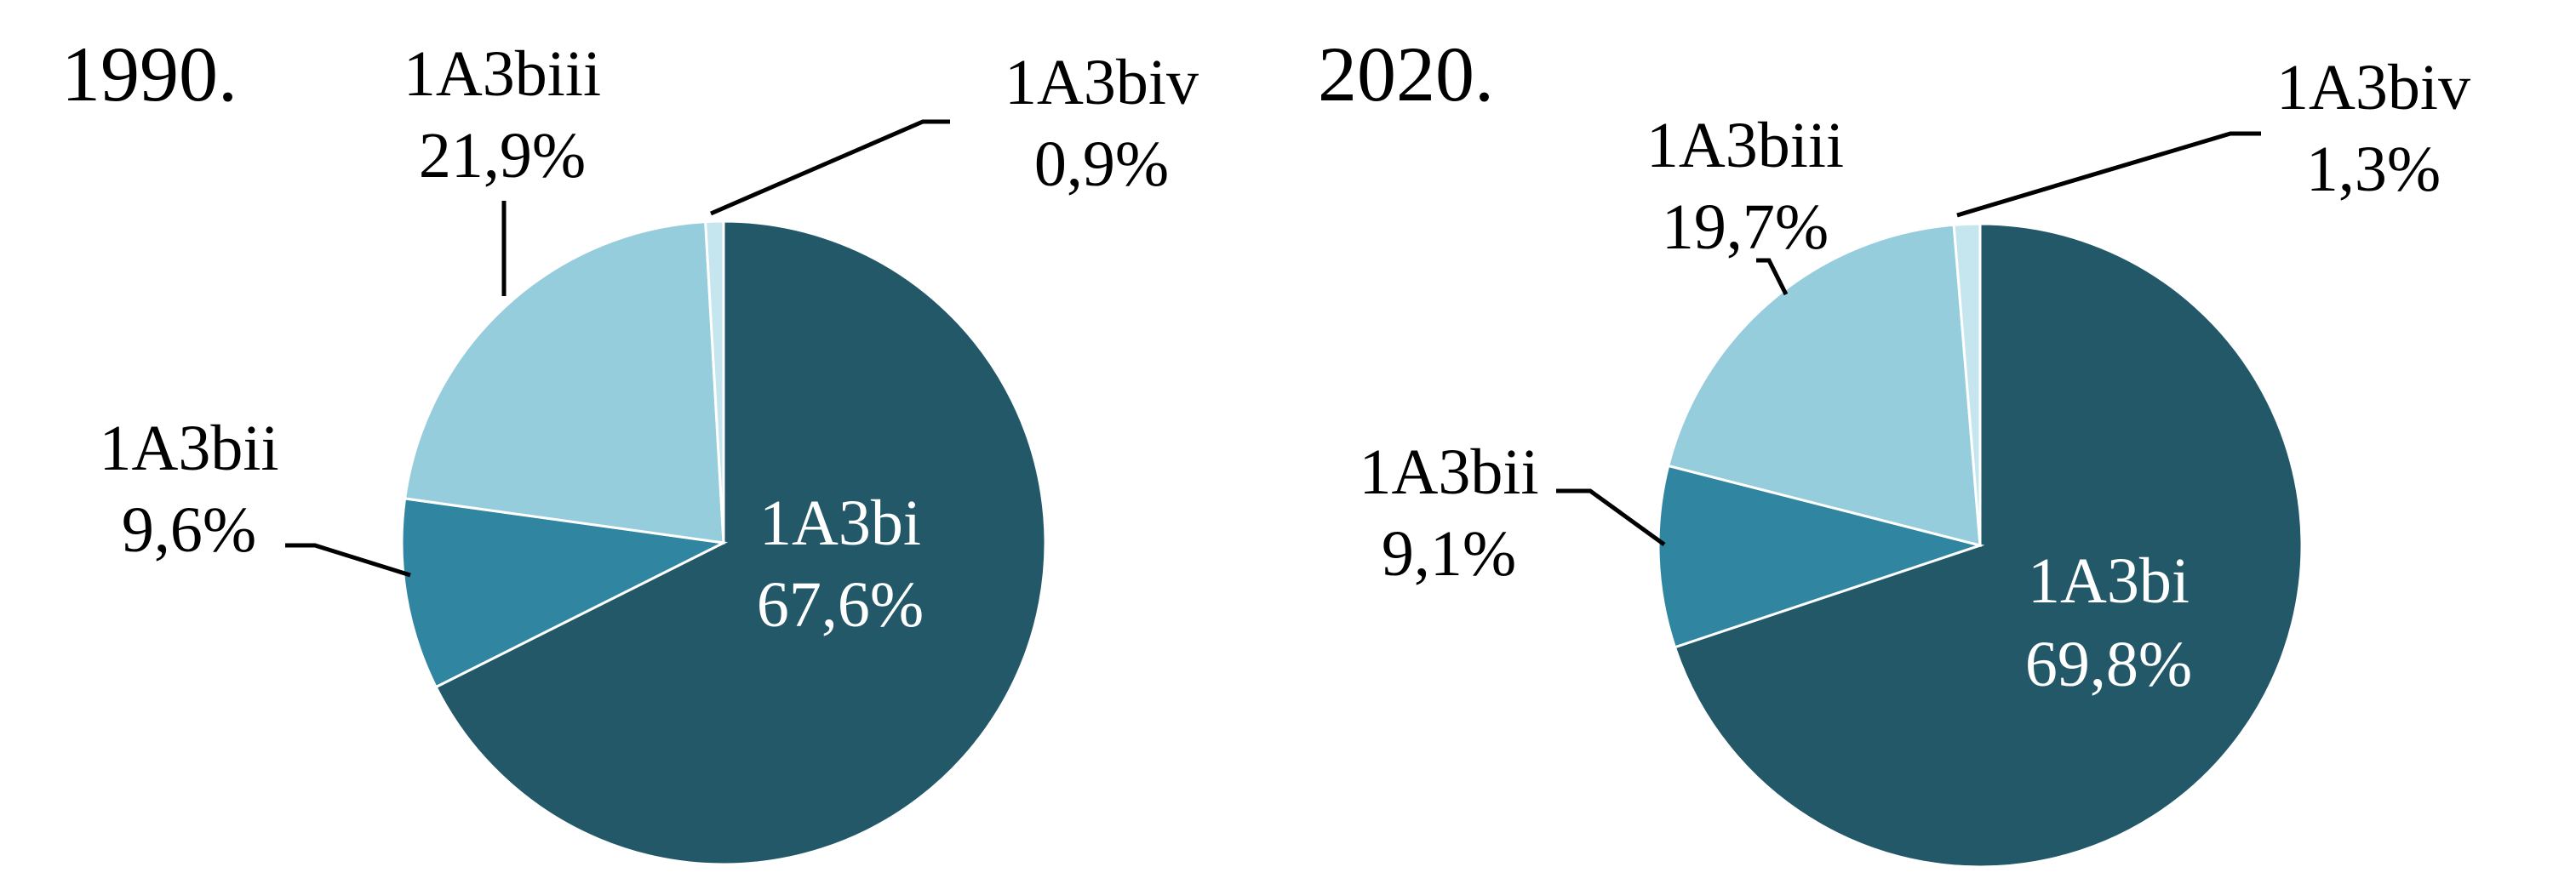 The width and height of the screenshot is (2576, 884). Describe the element at coordinates (564, 593) in the screenshot. I see `pie-slice-1990-1a3bii` at that location.